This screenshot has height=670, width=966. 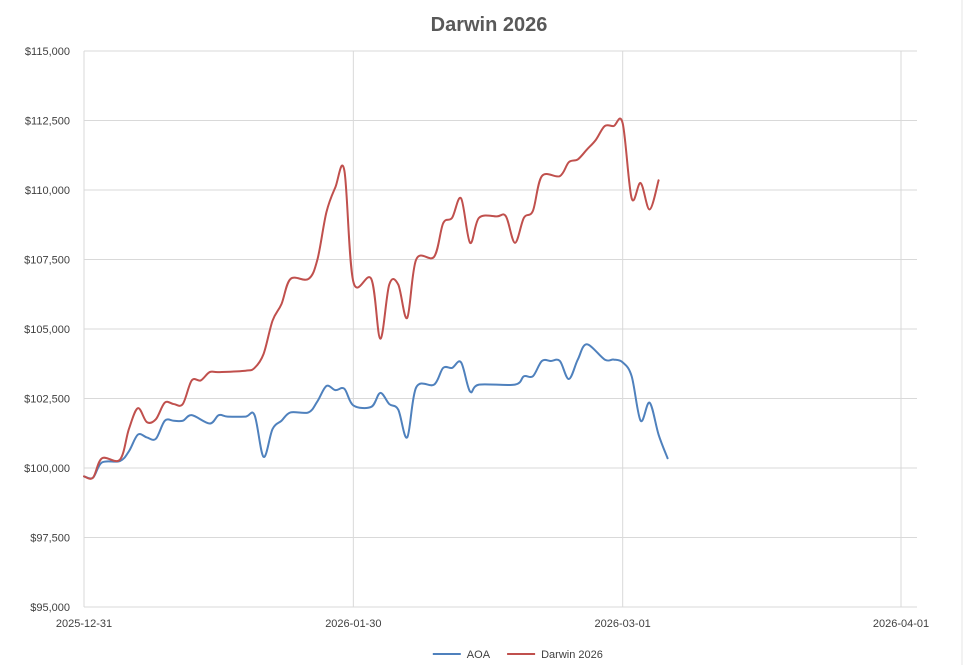 I want to click on x-tick-label: 2026-04-01, so click(x=901, y=624).